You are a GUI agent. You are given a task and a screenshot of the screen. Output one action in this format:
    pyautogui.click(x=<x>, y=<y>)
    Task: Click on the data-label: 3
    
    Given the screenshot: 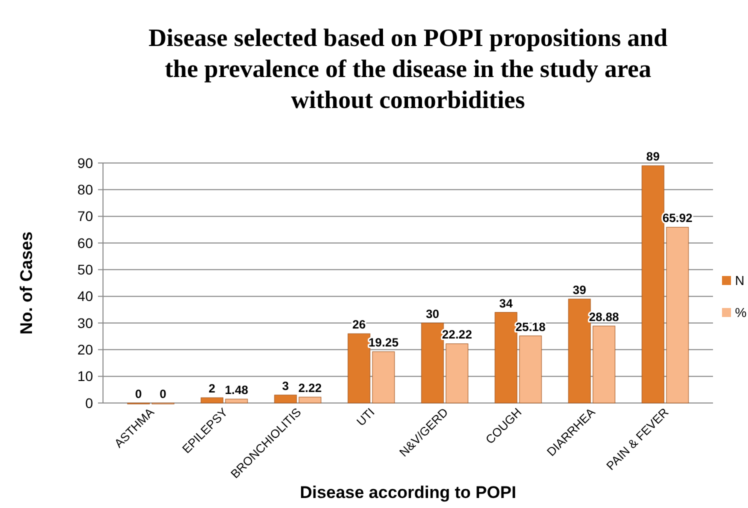 What is the action you would take?
    pyautogui.click(x=286, y=386)
    